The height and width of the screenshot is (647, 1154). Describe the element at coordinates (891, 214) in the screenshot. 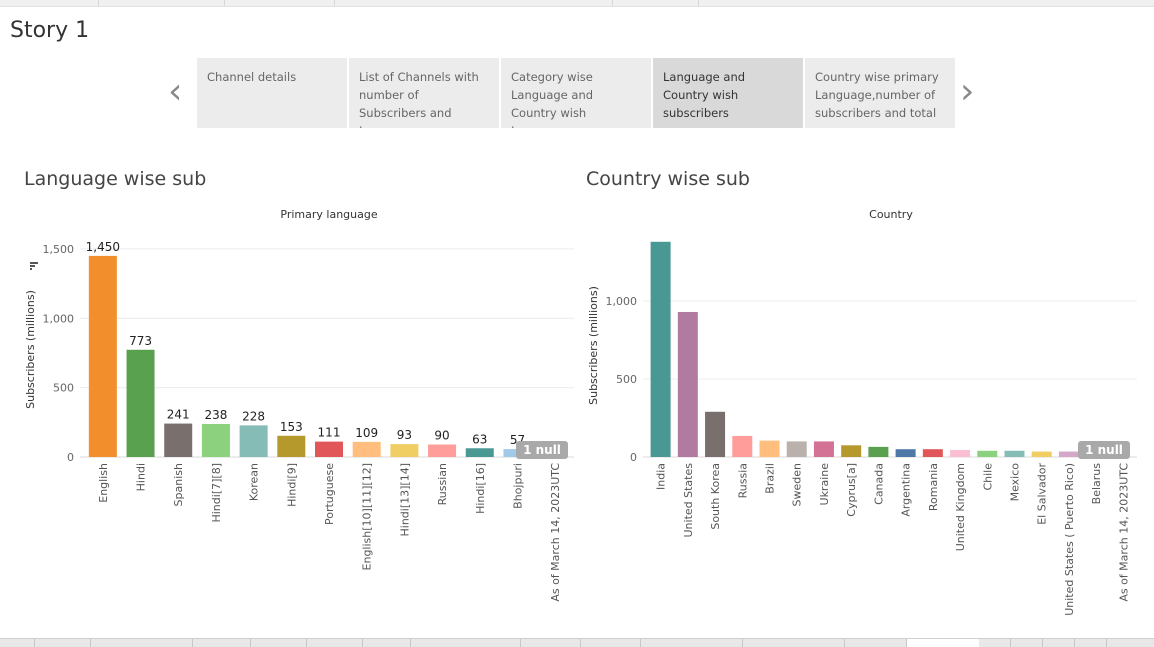

I see `country-chart-title: Country` at that location.